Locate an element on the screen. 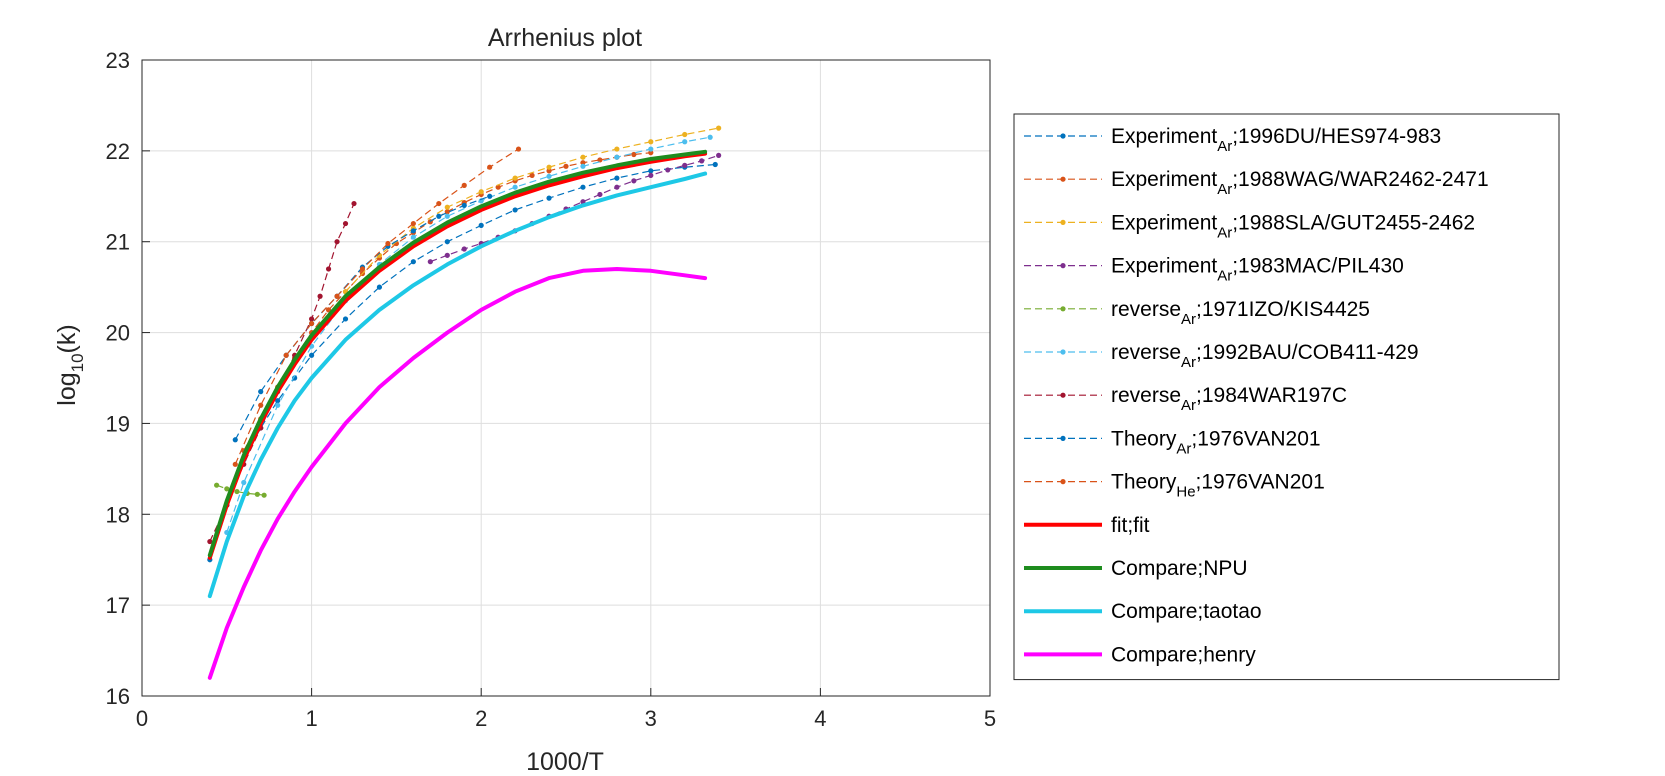 Image resolution: width=1665 pixels, height=776 pixels. y-tick-label: 19 is located at coordinates (118, 423).